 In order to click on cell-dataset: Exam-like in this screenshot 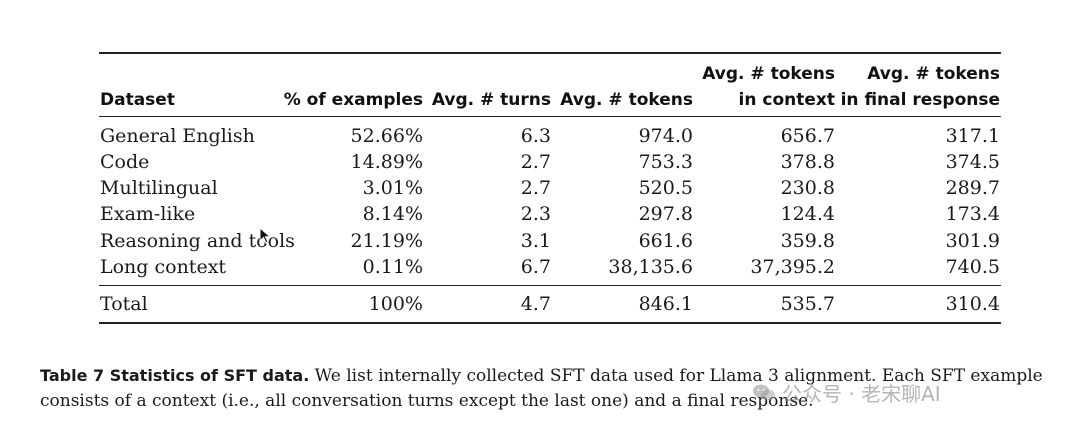, I will do `click(148, 214)`.